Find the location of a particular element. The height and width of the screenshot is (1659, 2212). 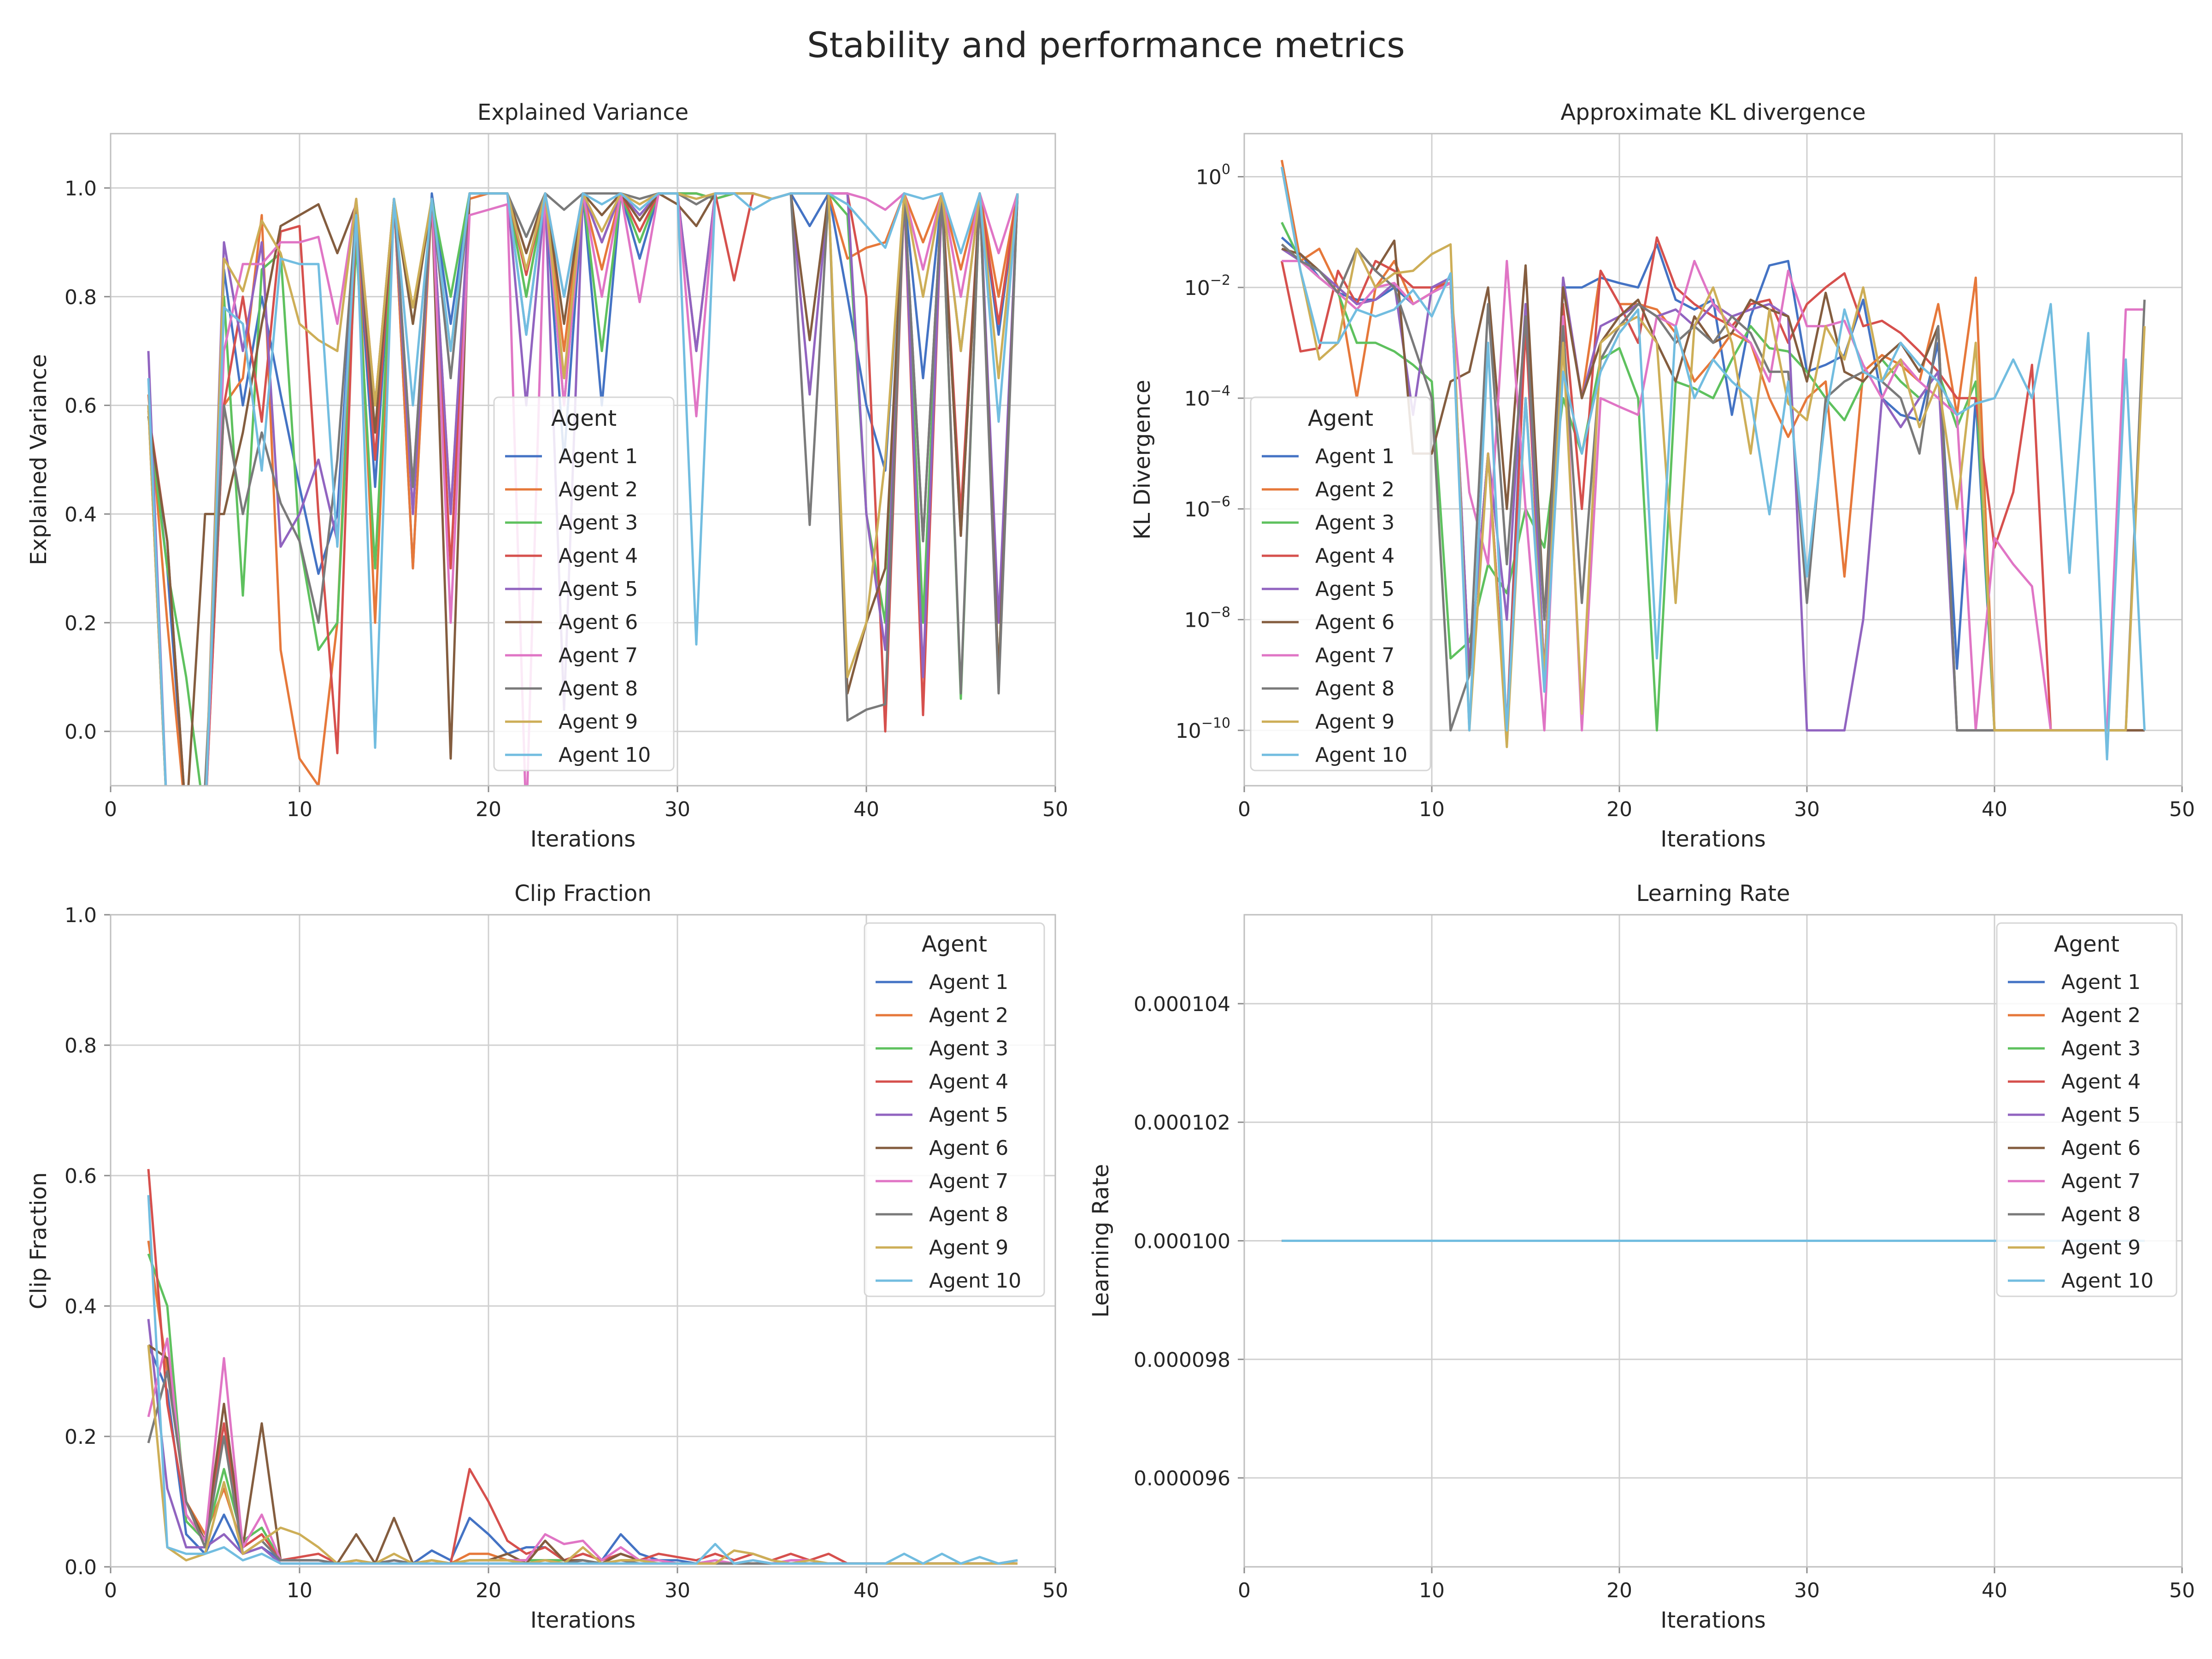

y-tick-label: 10⁻⁶ is located at coordinates (1207, 507).